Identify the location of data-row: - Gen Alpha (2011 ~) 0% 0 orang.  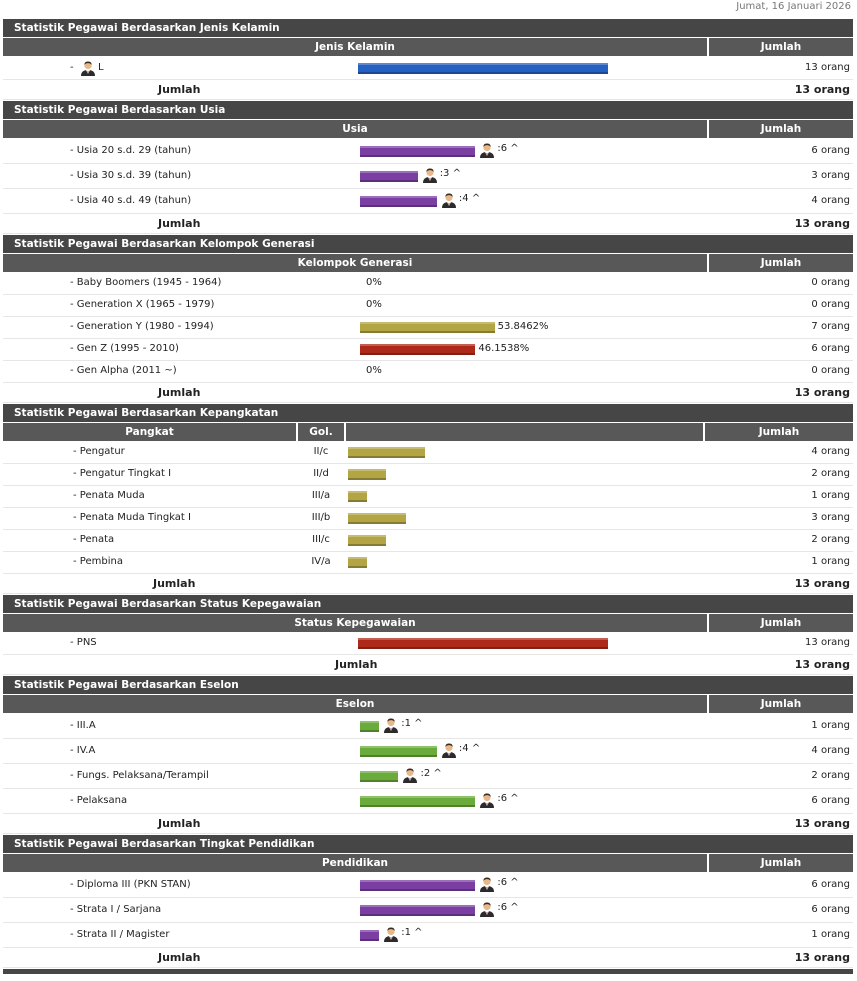
(428, 372).